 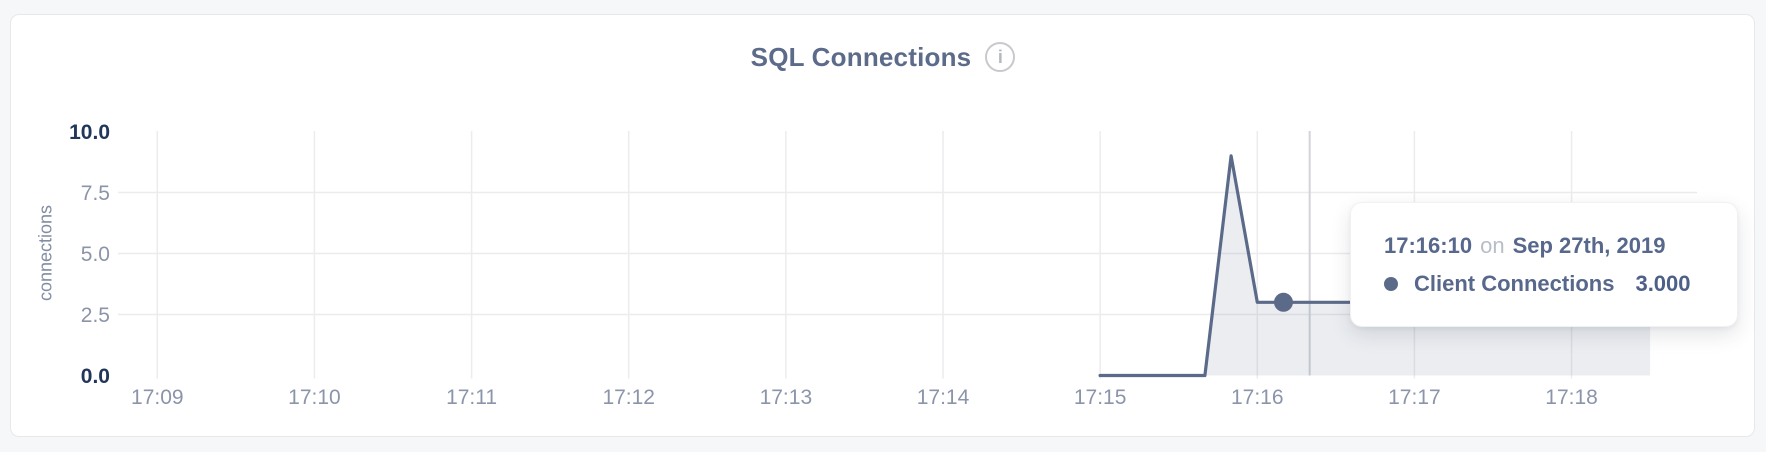 I want to click on tooltip-value: 3.000, so click(x=1663, y=283).